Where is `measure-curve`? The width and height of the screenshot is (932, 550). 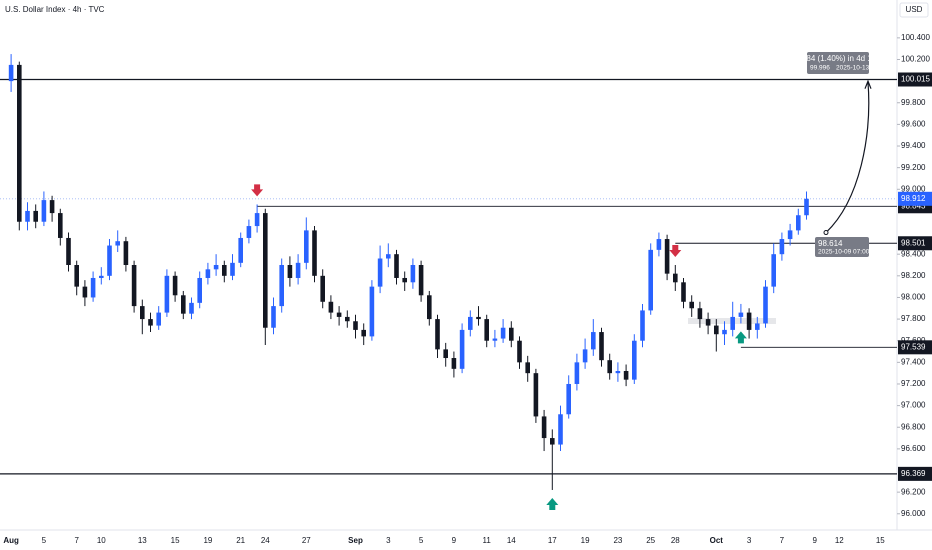
measure-curve is located at coordinates (847, 157).